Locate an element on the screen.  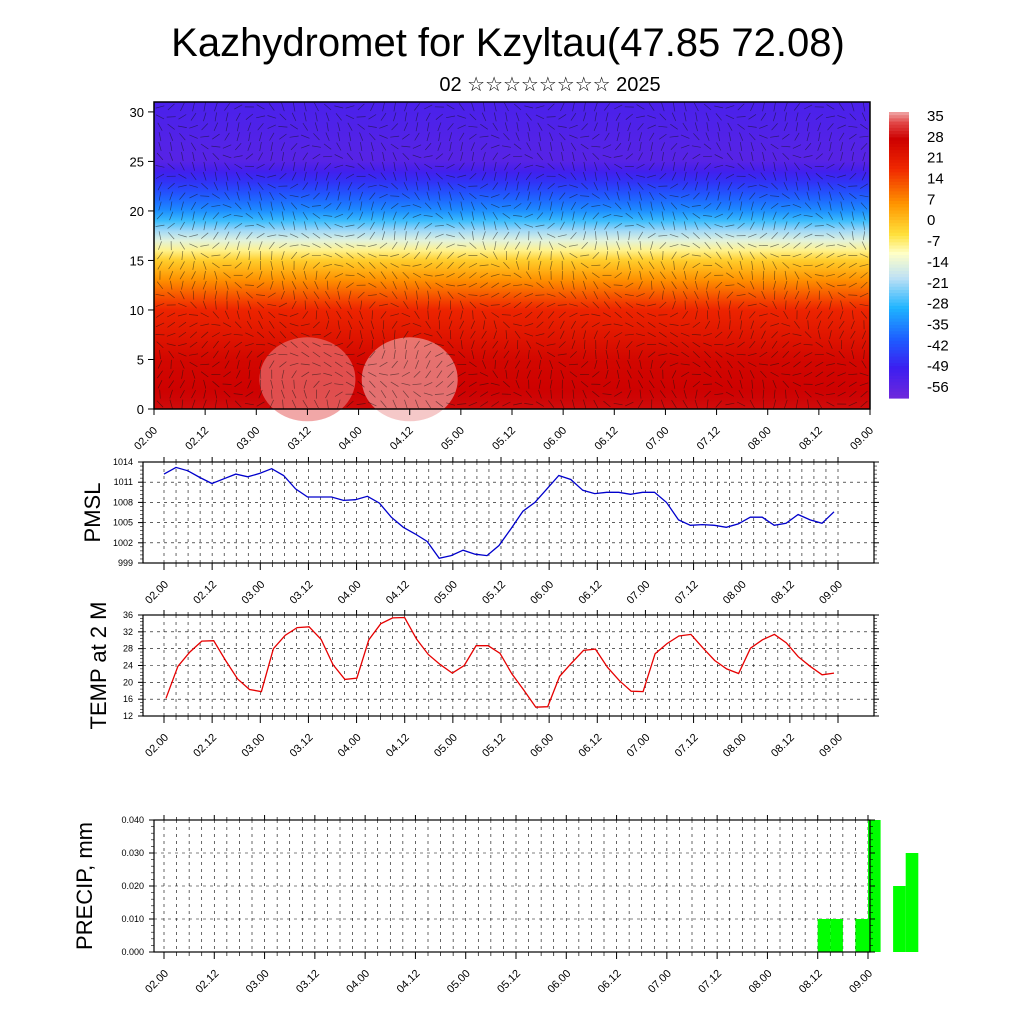
colorbar-label: -21 is located at coordinates (938, 283).